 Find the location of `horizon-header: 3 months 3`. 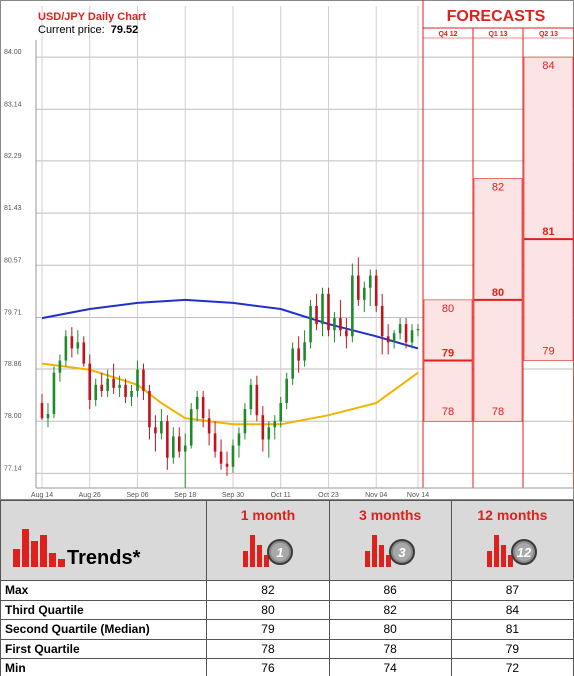

horizon-header: 3 months 3 is located at coordinates (390, 540).